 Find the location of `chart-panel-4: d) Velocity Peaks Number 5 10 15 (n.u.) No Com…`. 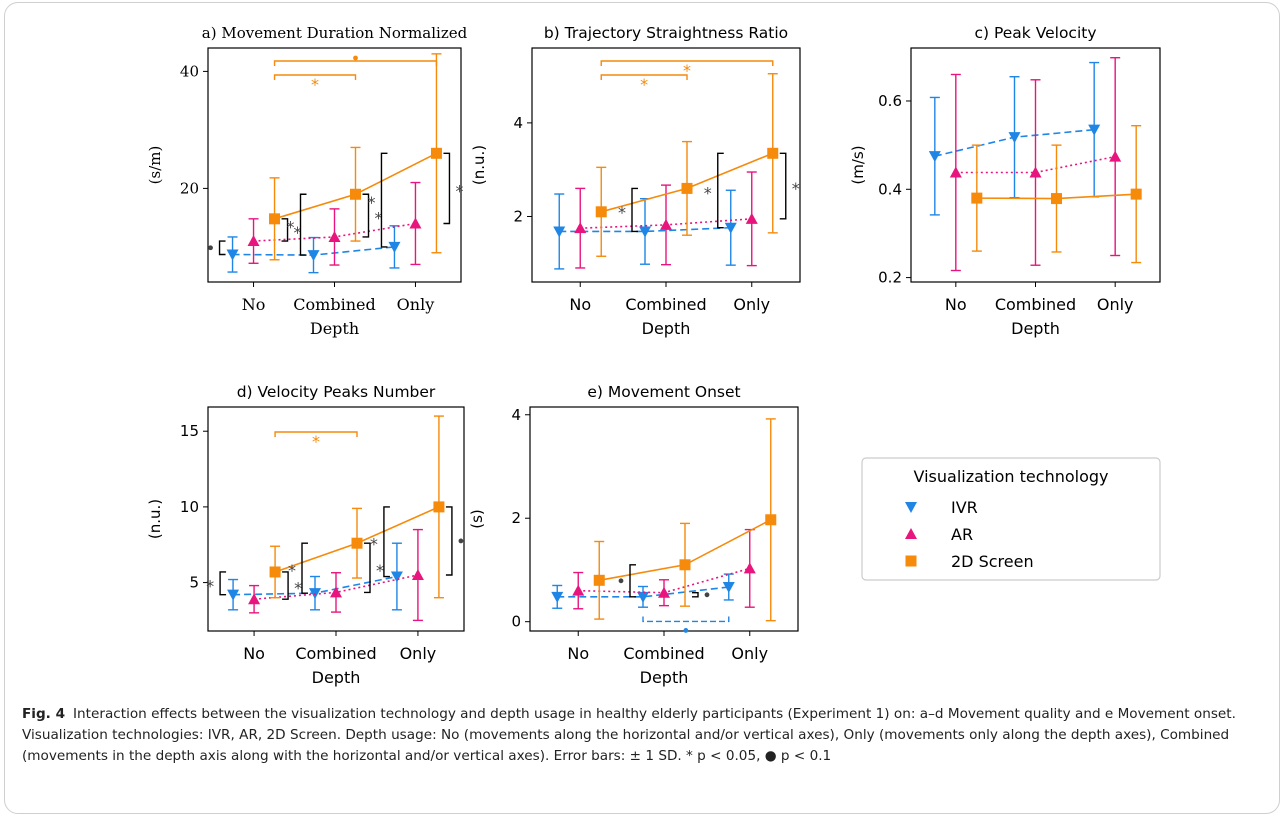

chart-panel-4: d) Velocity Peaks Number 5 10 15 (n.u.) No Com… is located at coordinates (305, 535).